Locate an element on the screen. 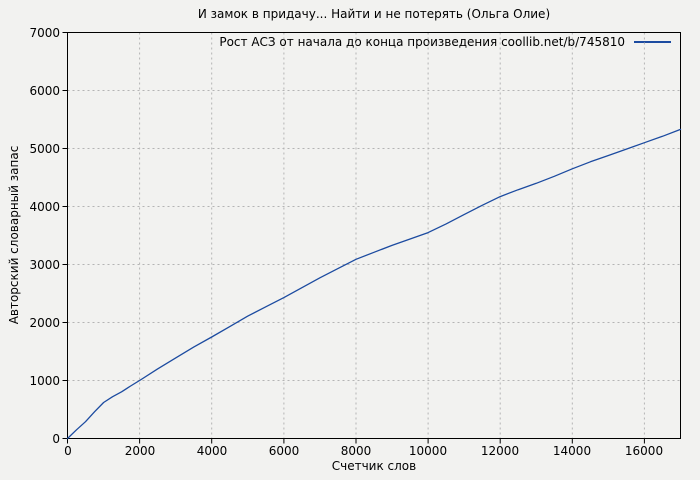  y-tick-label: 0 is located at coordinates (56, 439).